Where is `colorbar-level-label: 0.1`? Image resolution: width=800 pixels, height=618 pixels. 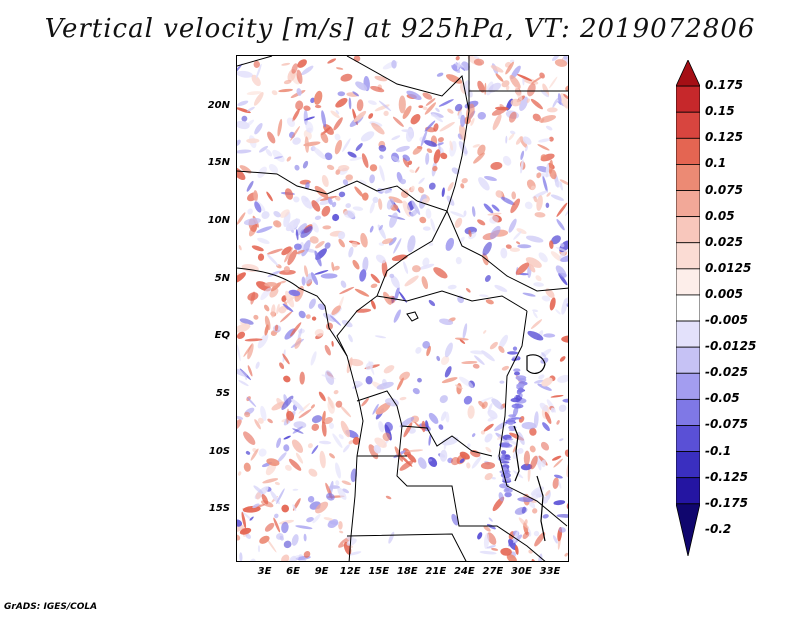
colorbar-level-label: 0.1 is located at coordinates (716, 163).